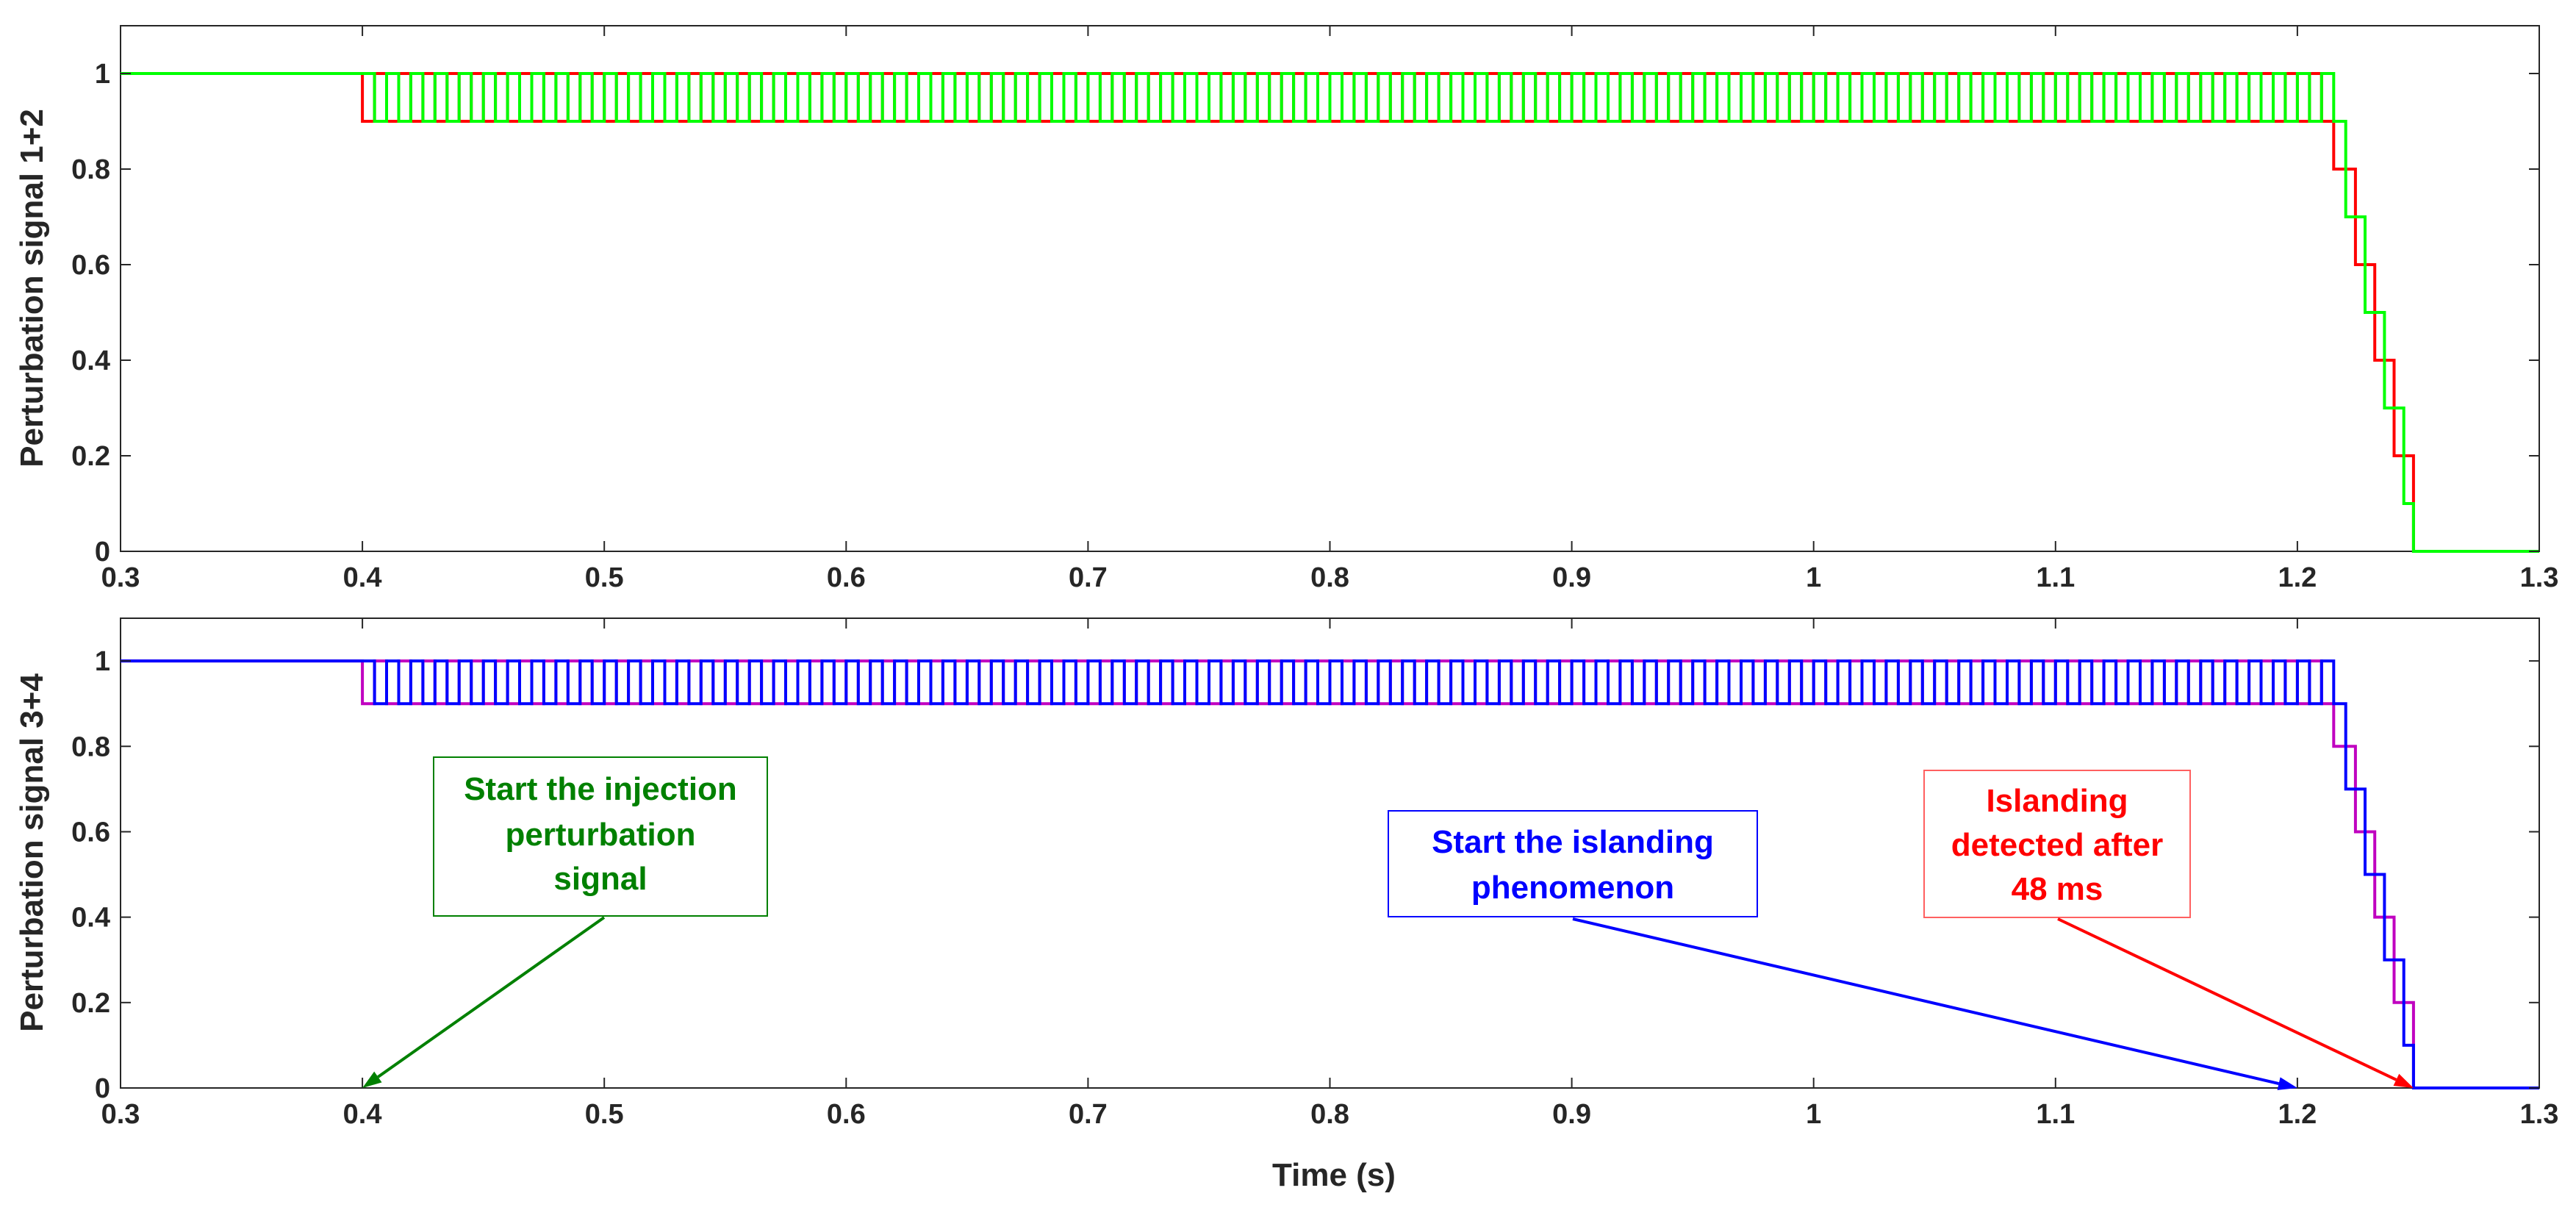  I want to click on annotation-islanding-start: Start the islanding phenomenon, so click(1842, 950).